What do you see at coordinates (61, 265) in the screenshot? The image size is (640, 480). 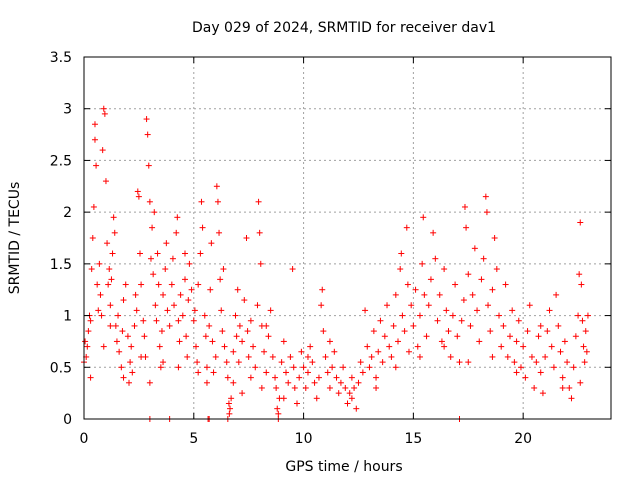 I see `y-tick-label: 1.5` at bounding box center [61, 265].